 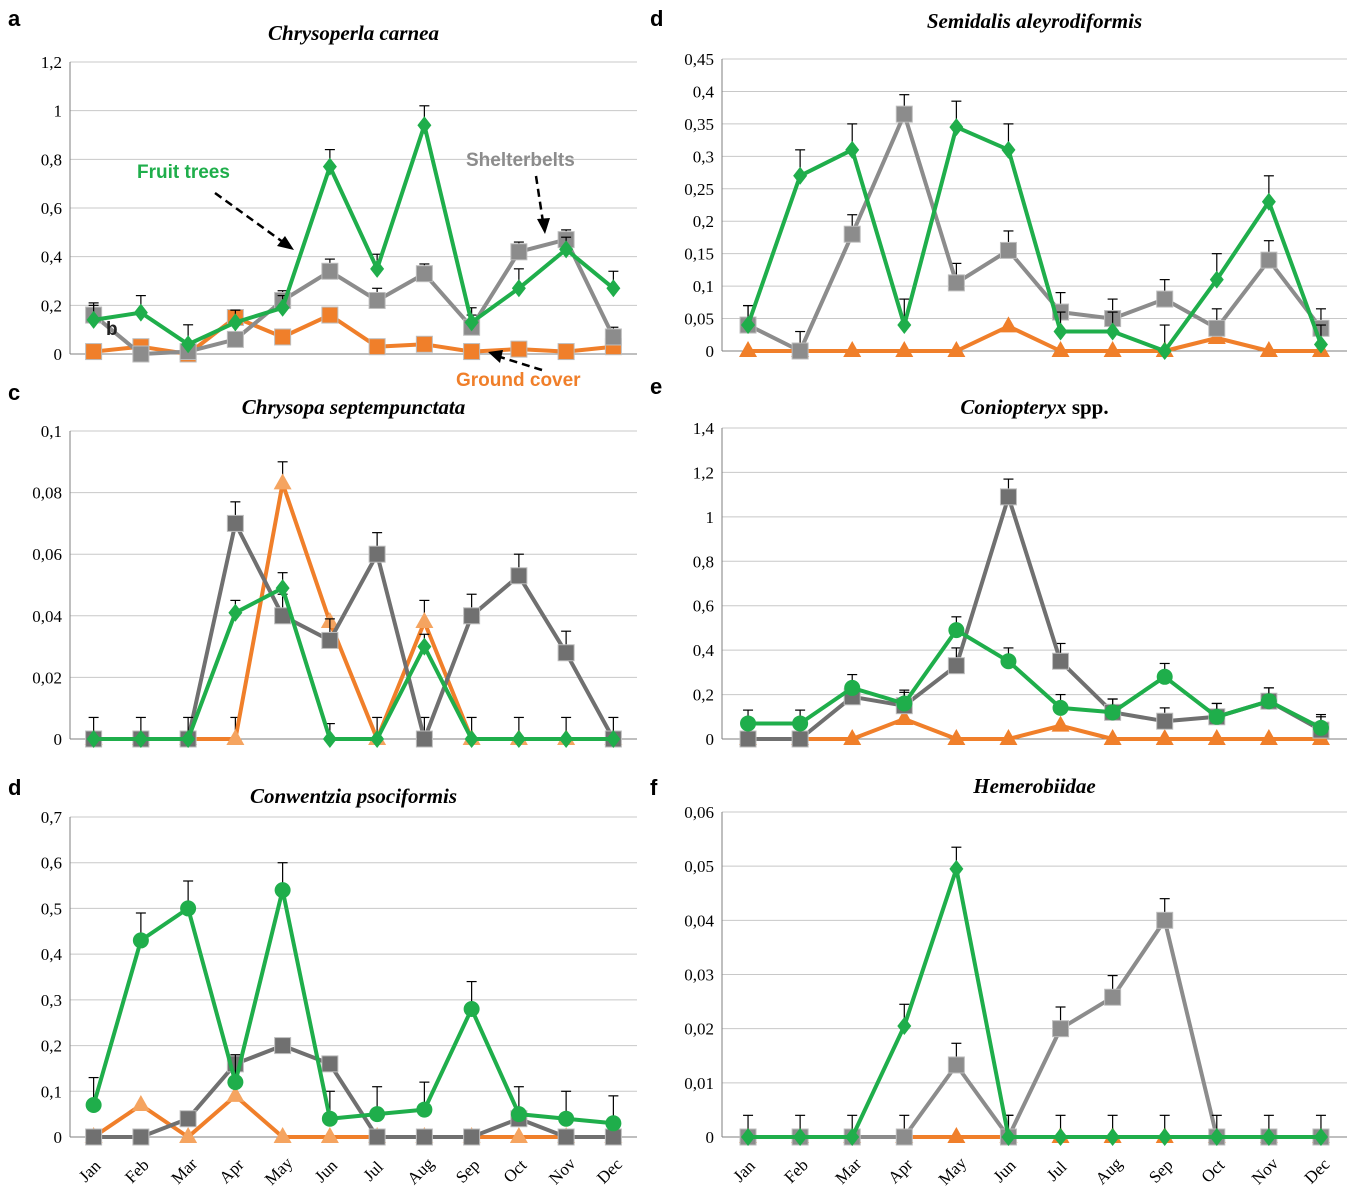 I want to click on series-shelterbelts, so click(x=1034, y=227).